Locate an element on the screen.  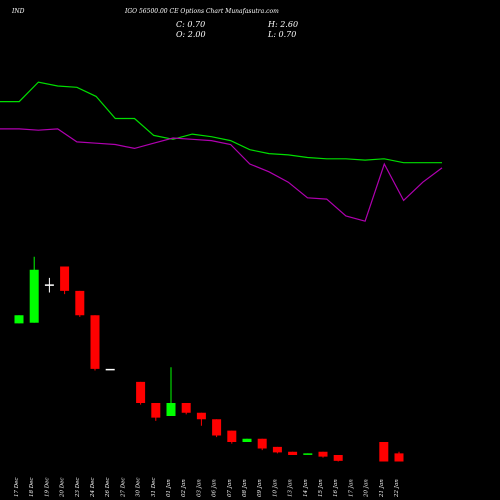
x-tick-label: 23 Dec is located at coordinates (78, 488).